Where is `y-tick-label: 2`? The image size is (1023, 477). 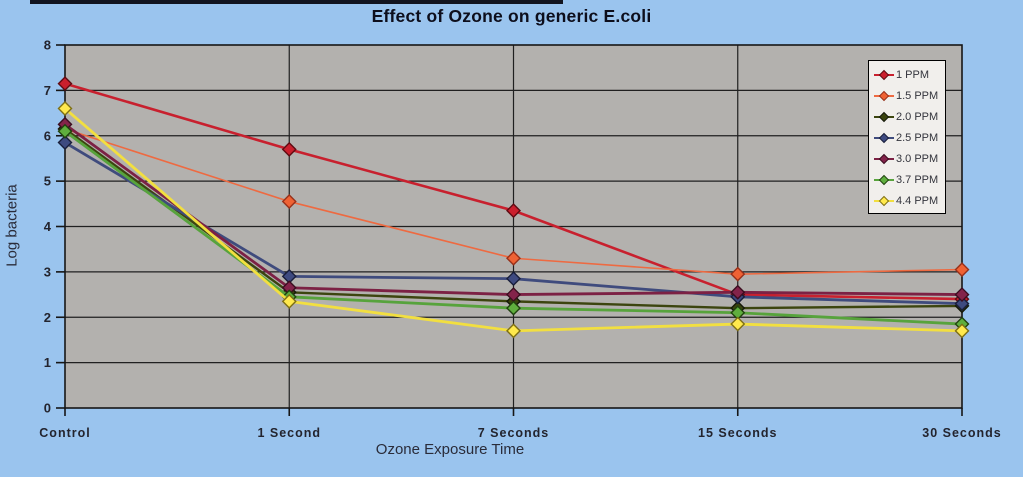 y-tick-label: 2 is located at coordinates (47, 317).